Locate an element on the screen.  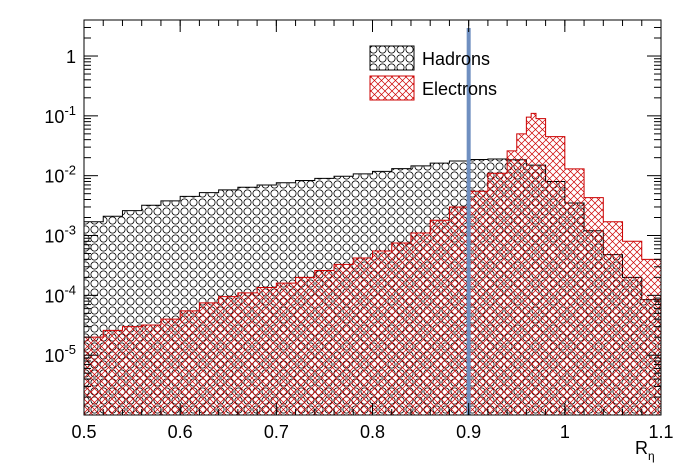
x-tick-label: 1.1 is located at coordinates (660, 432).